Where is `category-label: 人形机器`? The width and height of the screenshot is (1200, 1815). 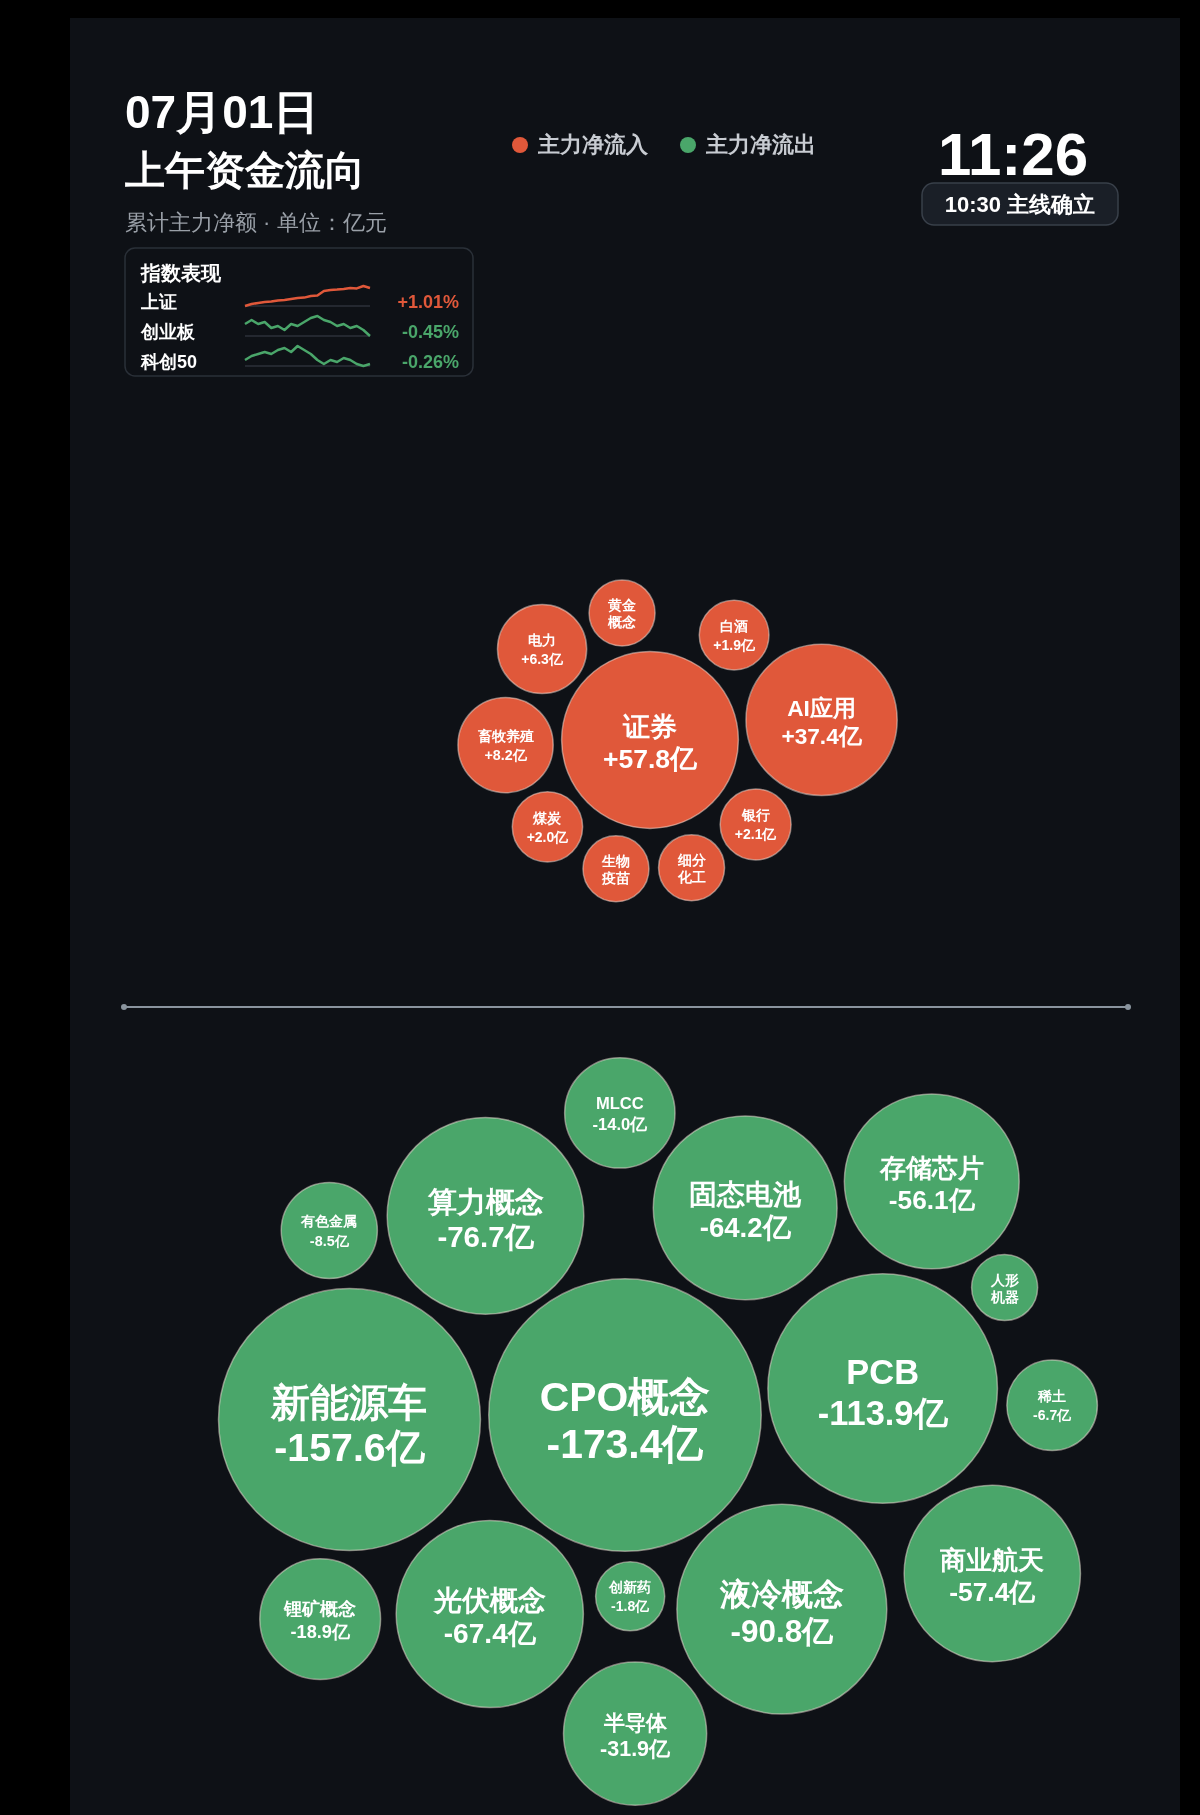 category-label: 人形机器 is located at coordinates (1004, 1288).